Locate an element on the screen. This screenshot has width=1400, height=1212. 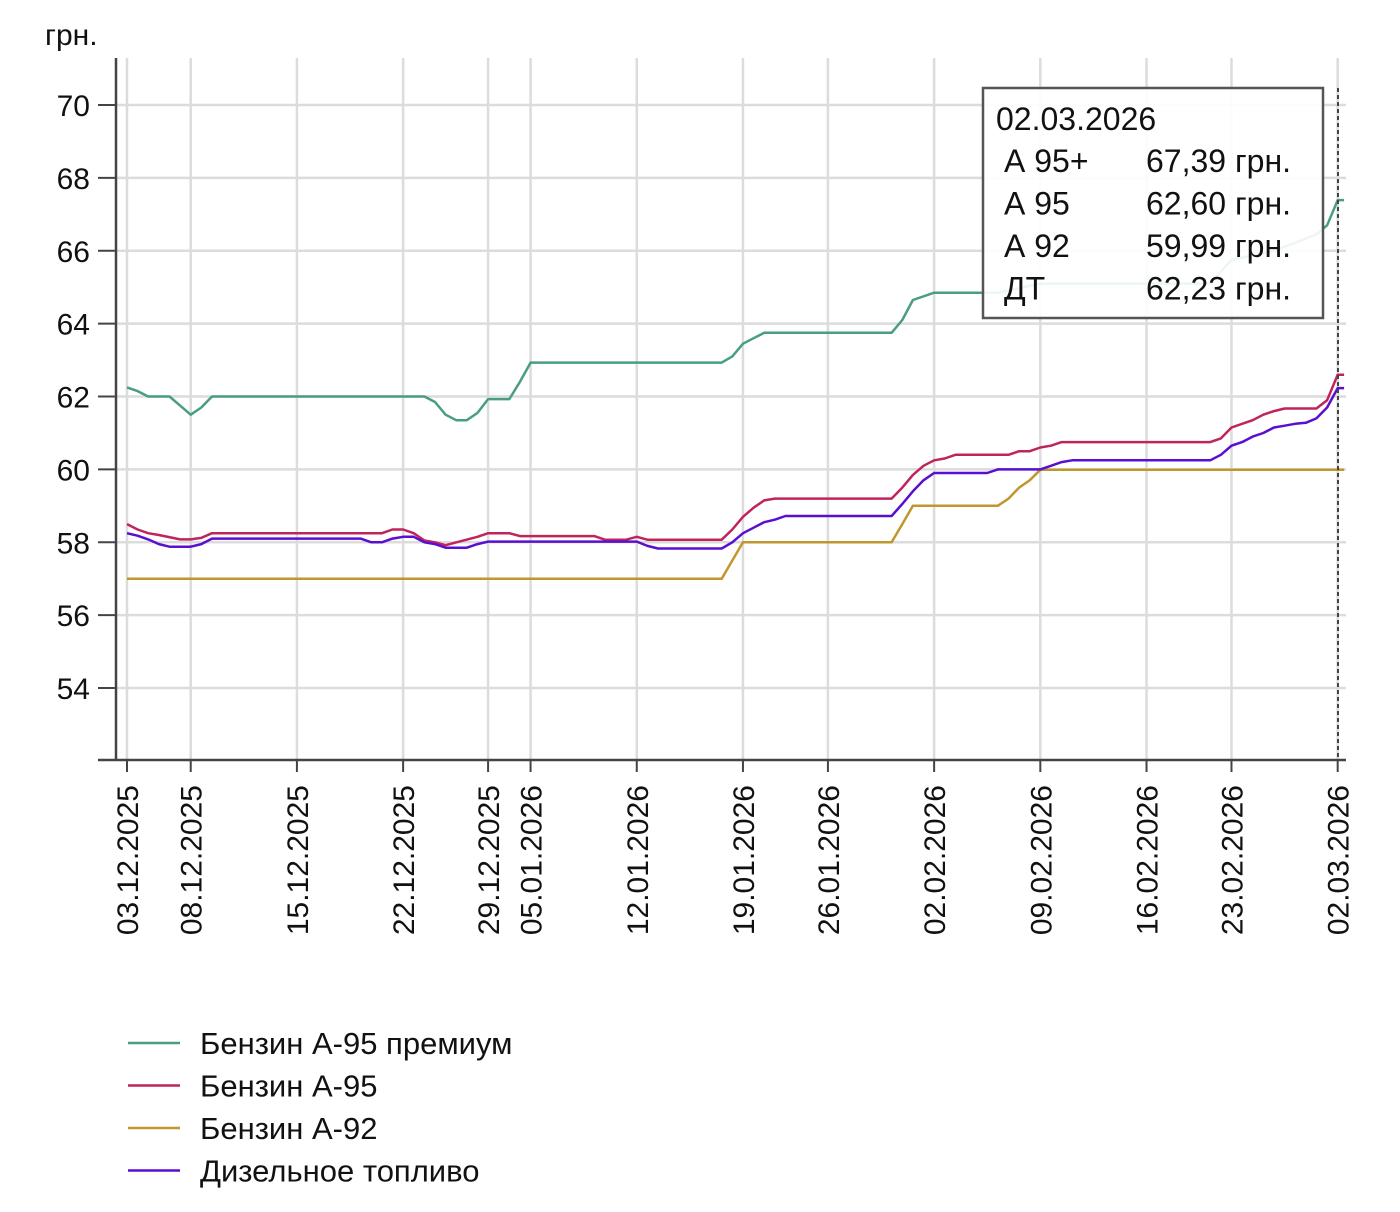
x-tick-label: 03.12.2025 is located at coordinates (128, 860).